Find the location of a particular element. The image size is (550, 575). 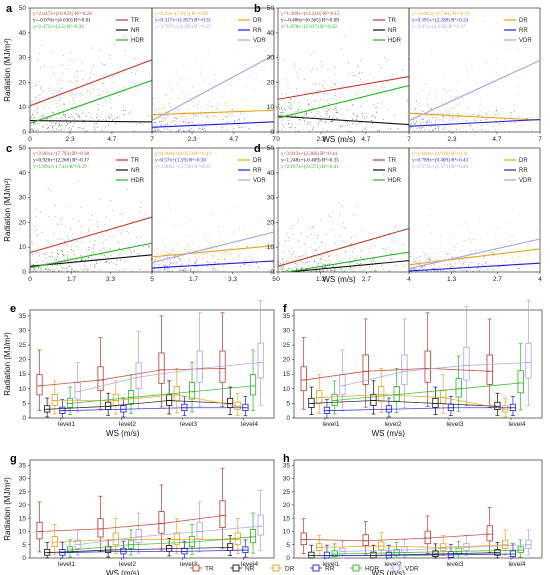

y-tick-label: 25 is located at coordinates (287, 345).